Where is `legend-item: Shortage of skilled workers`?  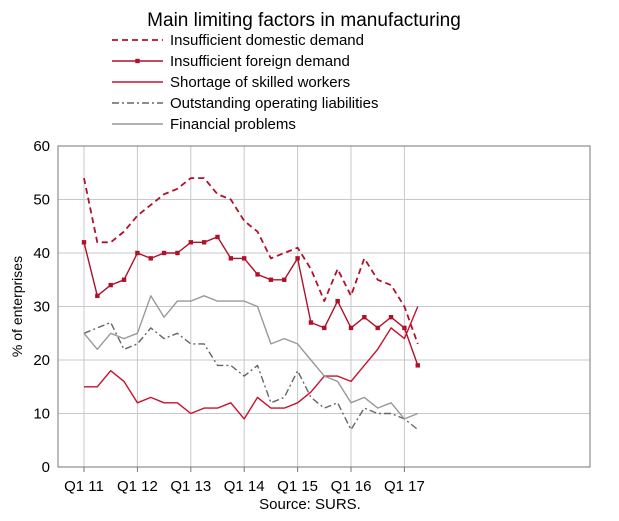
legend-item: Shortage of skilled workers is located at coordinates (231, 82).